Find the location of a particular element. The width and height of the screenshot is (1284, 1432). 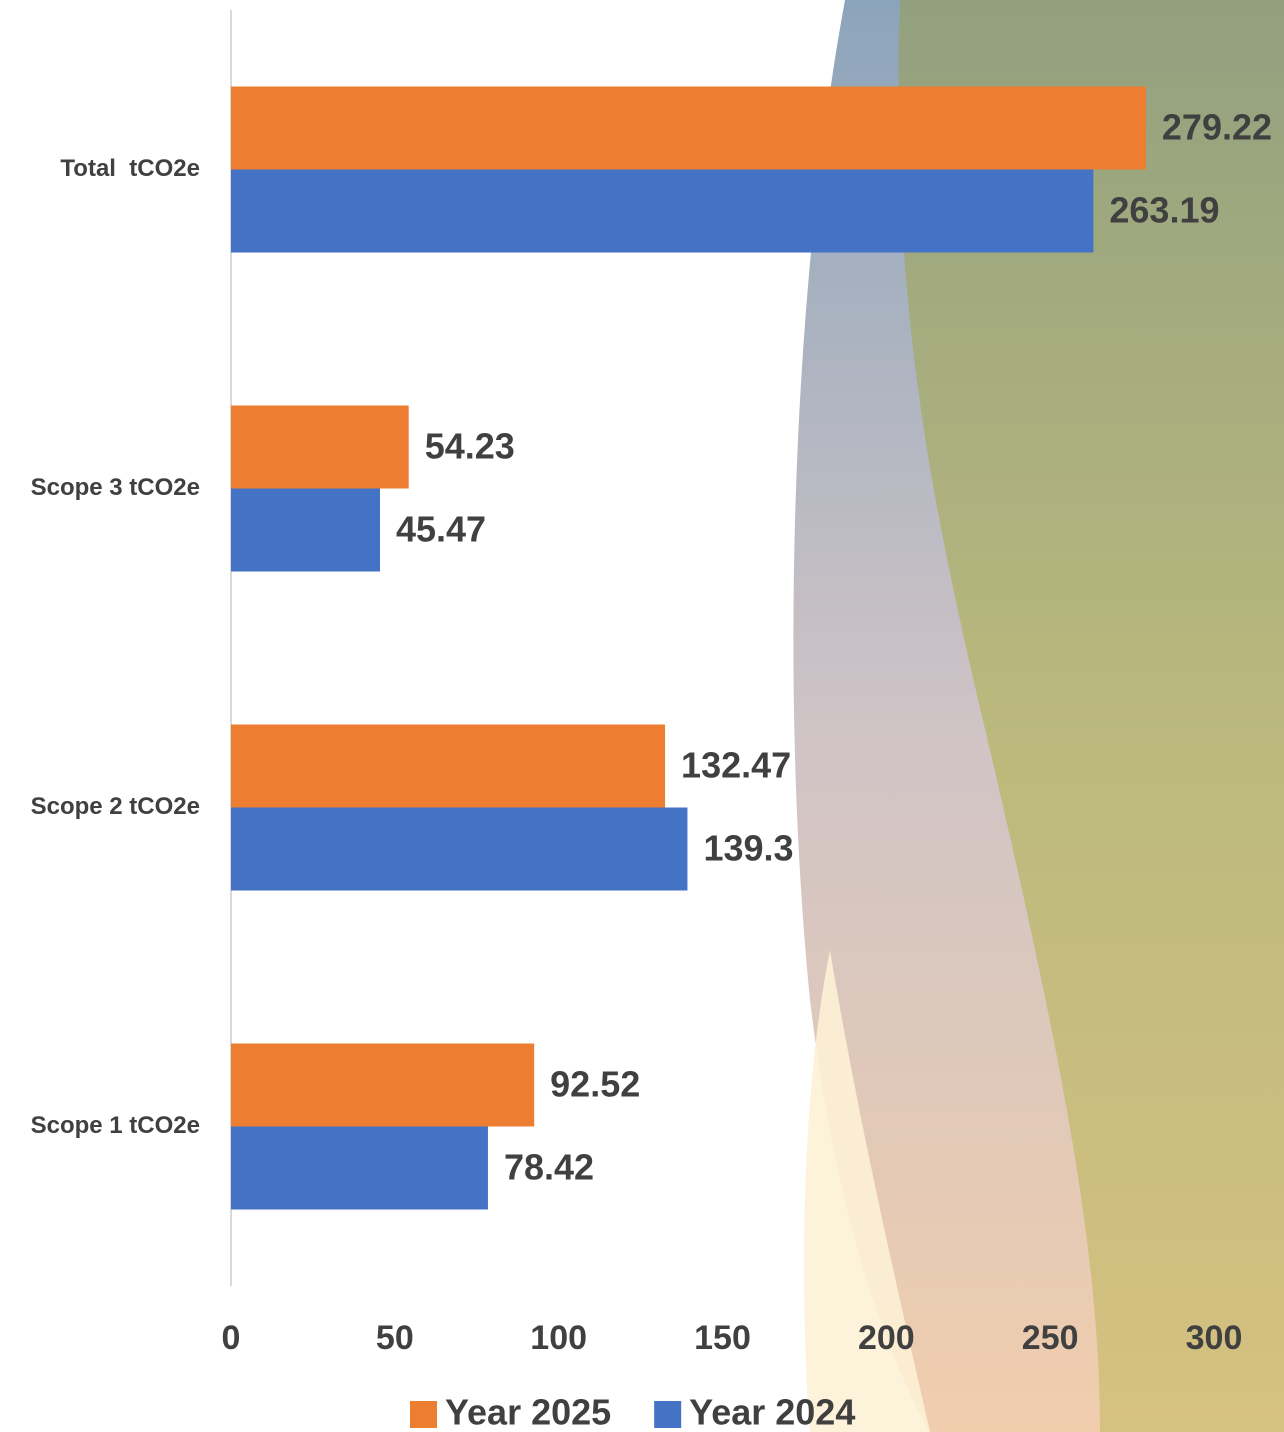

data-label: 132.47 is located at coordinates (736, 765).